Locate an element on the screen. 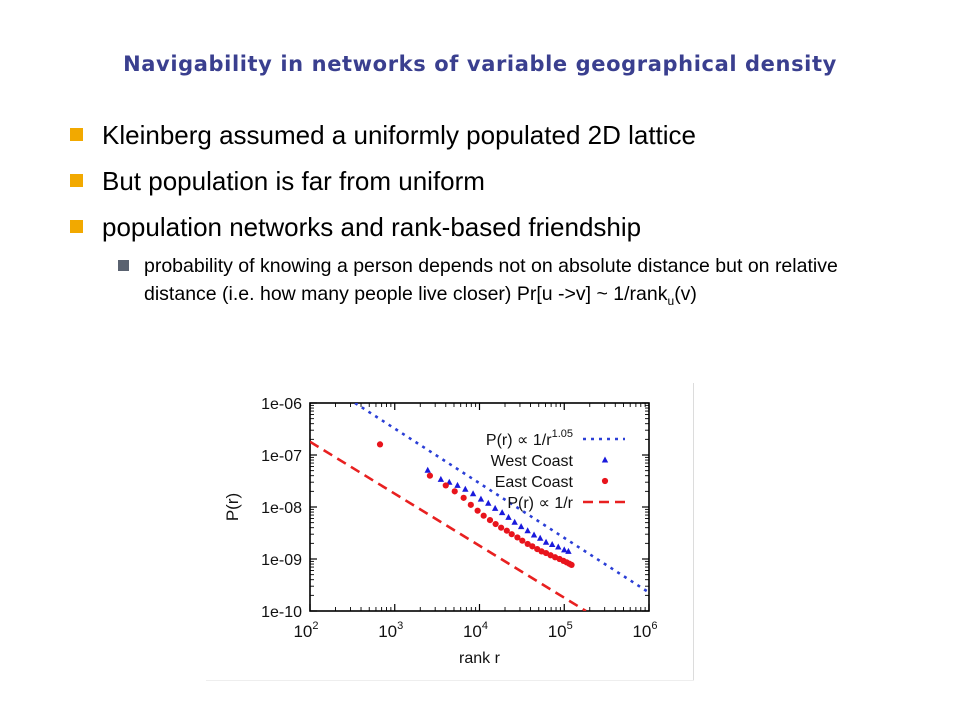 The width and height of the screenshot is (960, 720). x-tick-label: 10³ is located at coordinates (390, 630).